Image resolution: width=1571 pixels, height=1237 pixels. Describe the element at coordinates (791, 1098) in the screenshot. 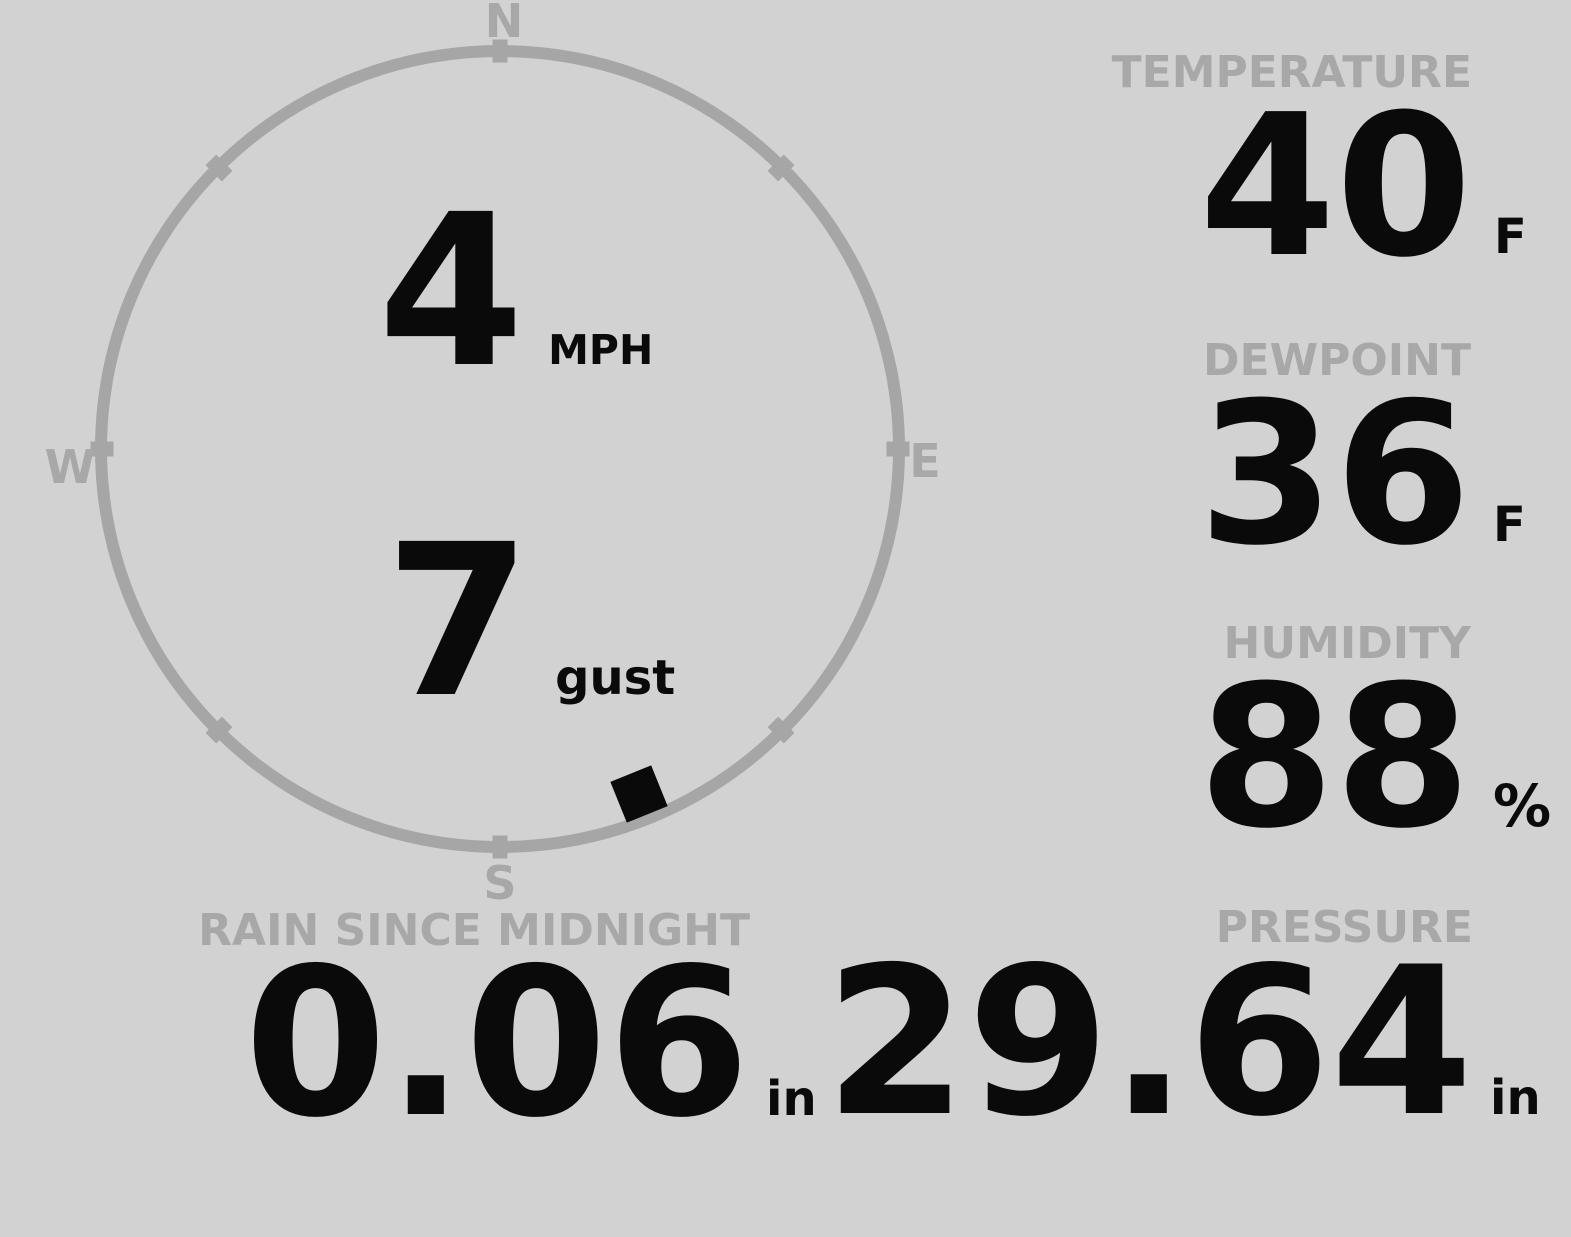

I see `rain-unit: in` at that location.